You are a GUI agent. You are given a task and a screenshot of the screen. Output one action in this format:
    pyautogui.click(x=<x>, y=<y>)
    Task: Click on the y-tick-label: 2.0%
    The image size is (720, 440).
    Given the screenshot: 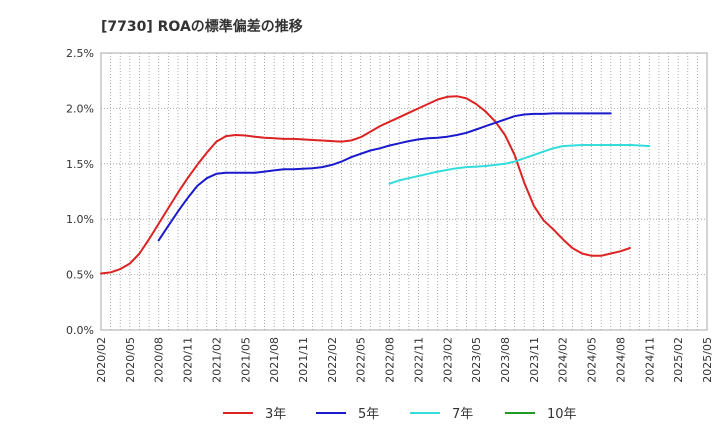 What is the action you would take?
    pyautogui.click(x=80, y=108)
    